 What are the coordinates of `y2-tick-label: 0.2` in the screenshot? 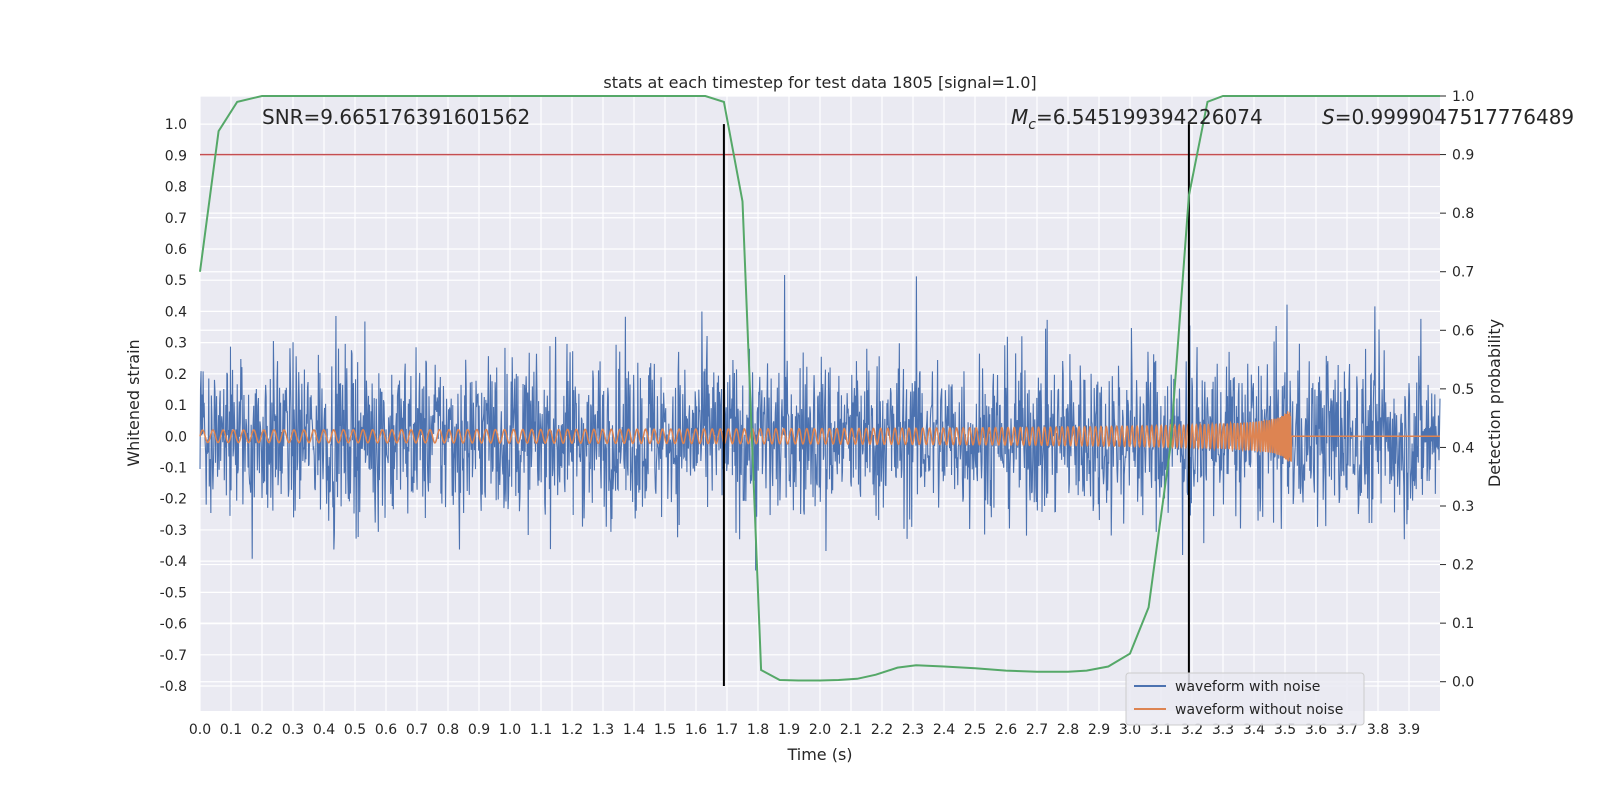 It's located at (1463, 566).